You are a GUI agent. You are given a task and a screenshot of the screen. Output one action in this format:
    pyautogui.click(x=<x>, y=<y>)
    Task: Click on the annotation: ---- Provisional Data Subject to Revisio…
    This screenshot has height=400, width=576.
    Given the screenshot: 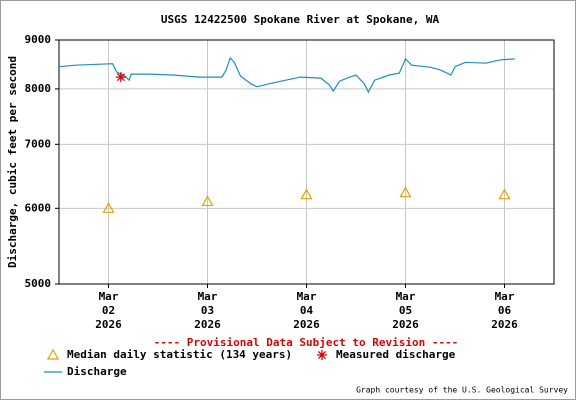 What is the action you would take?
    pyautogui.click(x=306, y=342)
    